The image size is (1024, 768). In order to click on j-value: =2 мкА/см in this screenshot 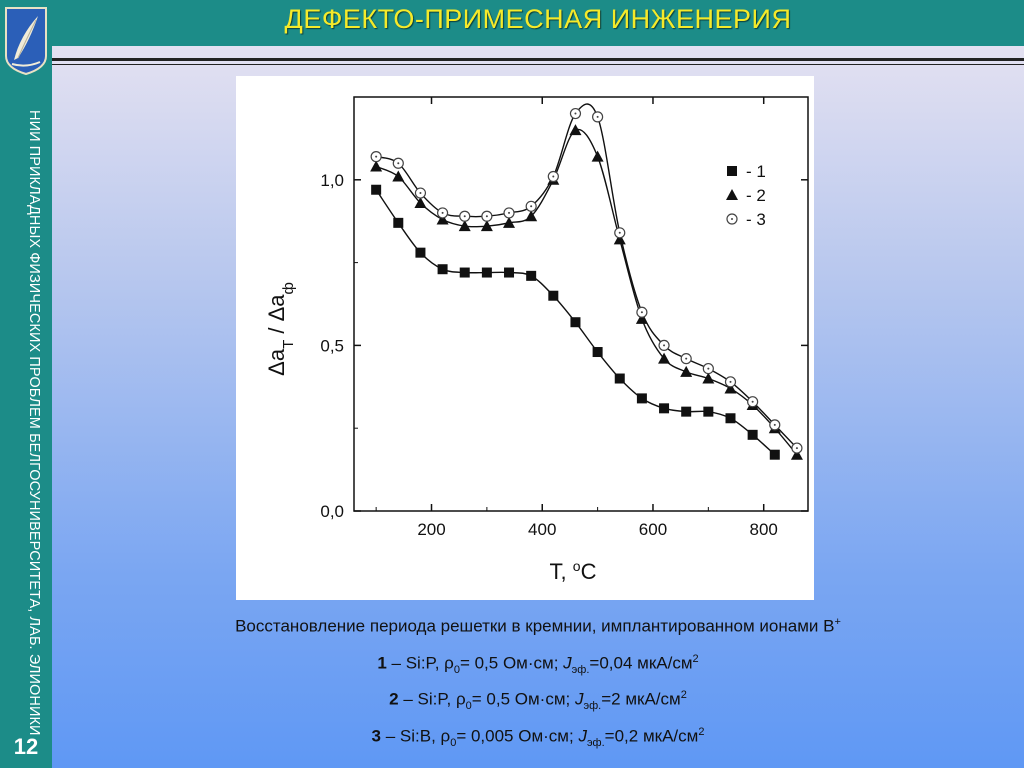, I will do `click(641, 699)`.